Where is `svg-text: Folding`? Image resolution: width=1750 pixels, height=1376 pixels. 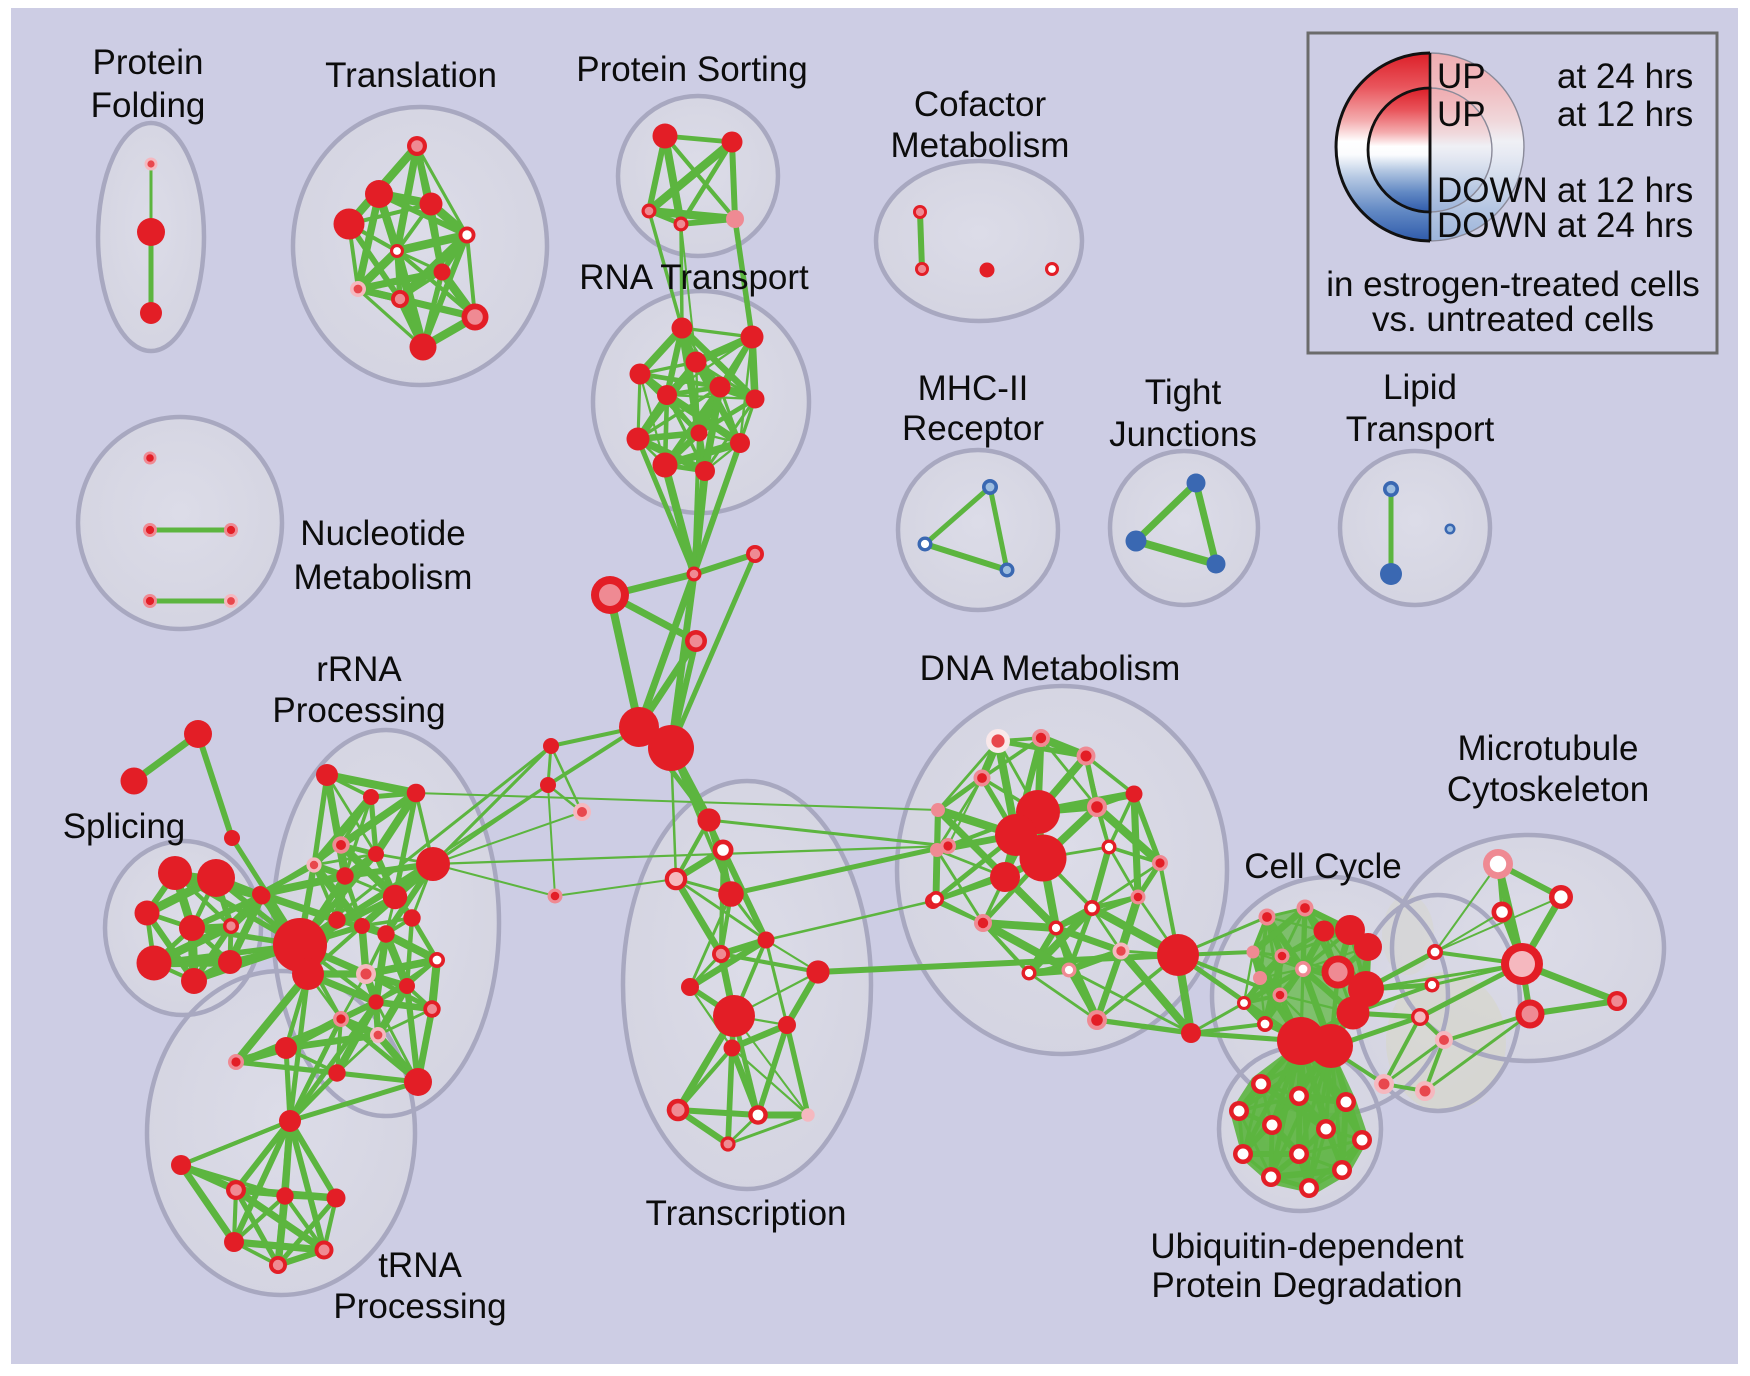
svg-text: Folding is located at coordinates (148, 105).